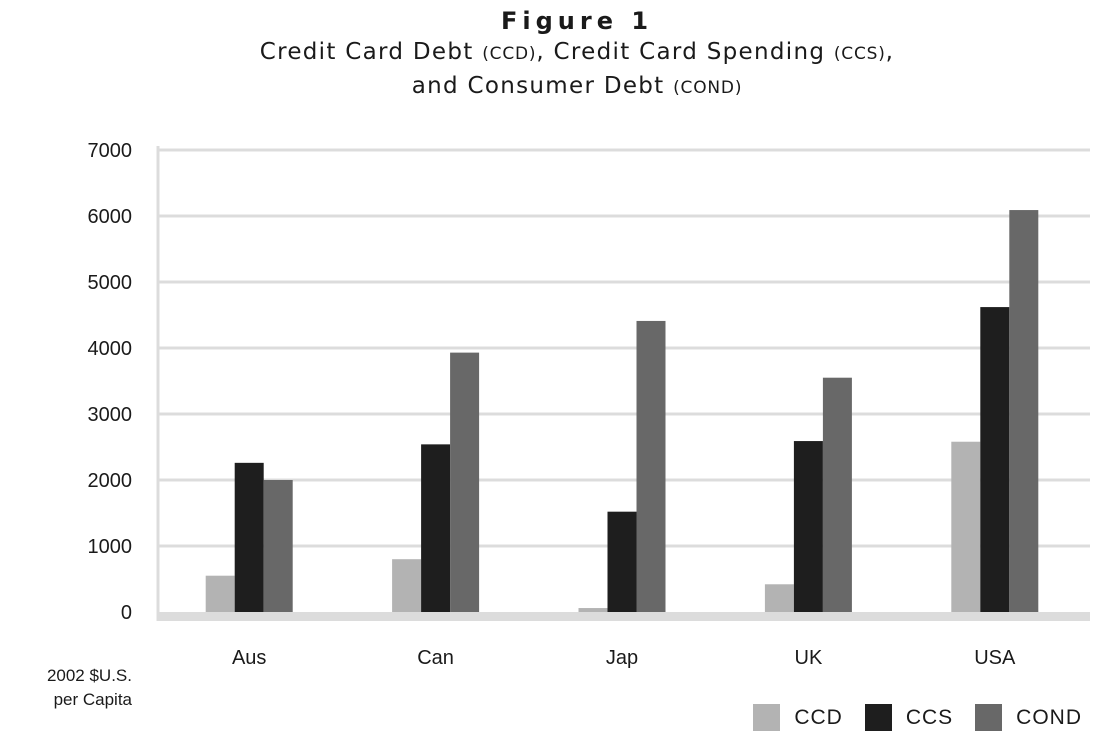 Image resolution: width=1094 pixels, height=735 pixels. Describe the element at coordinates (110, 415) in the screenshot. I see `y-tick-label: 3000` at that location.